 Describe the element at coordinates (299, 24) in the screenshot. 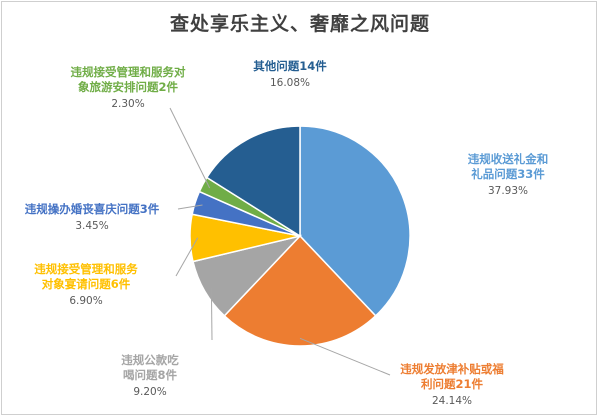

I see `chart-title: 查处享乐主义、奢靡之风问题` at that location.